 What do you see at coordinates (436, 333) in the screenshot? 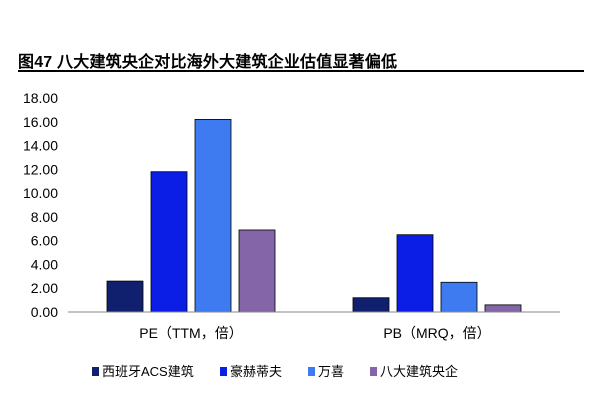
I see `x-category-label: PB（MRQ，倍）` at bounding box center [436, 333].